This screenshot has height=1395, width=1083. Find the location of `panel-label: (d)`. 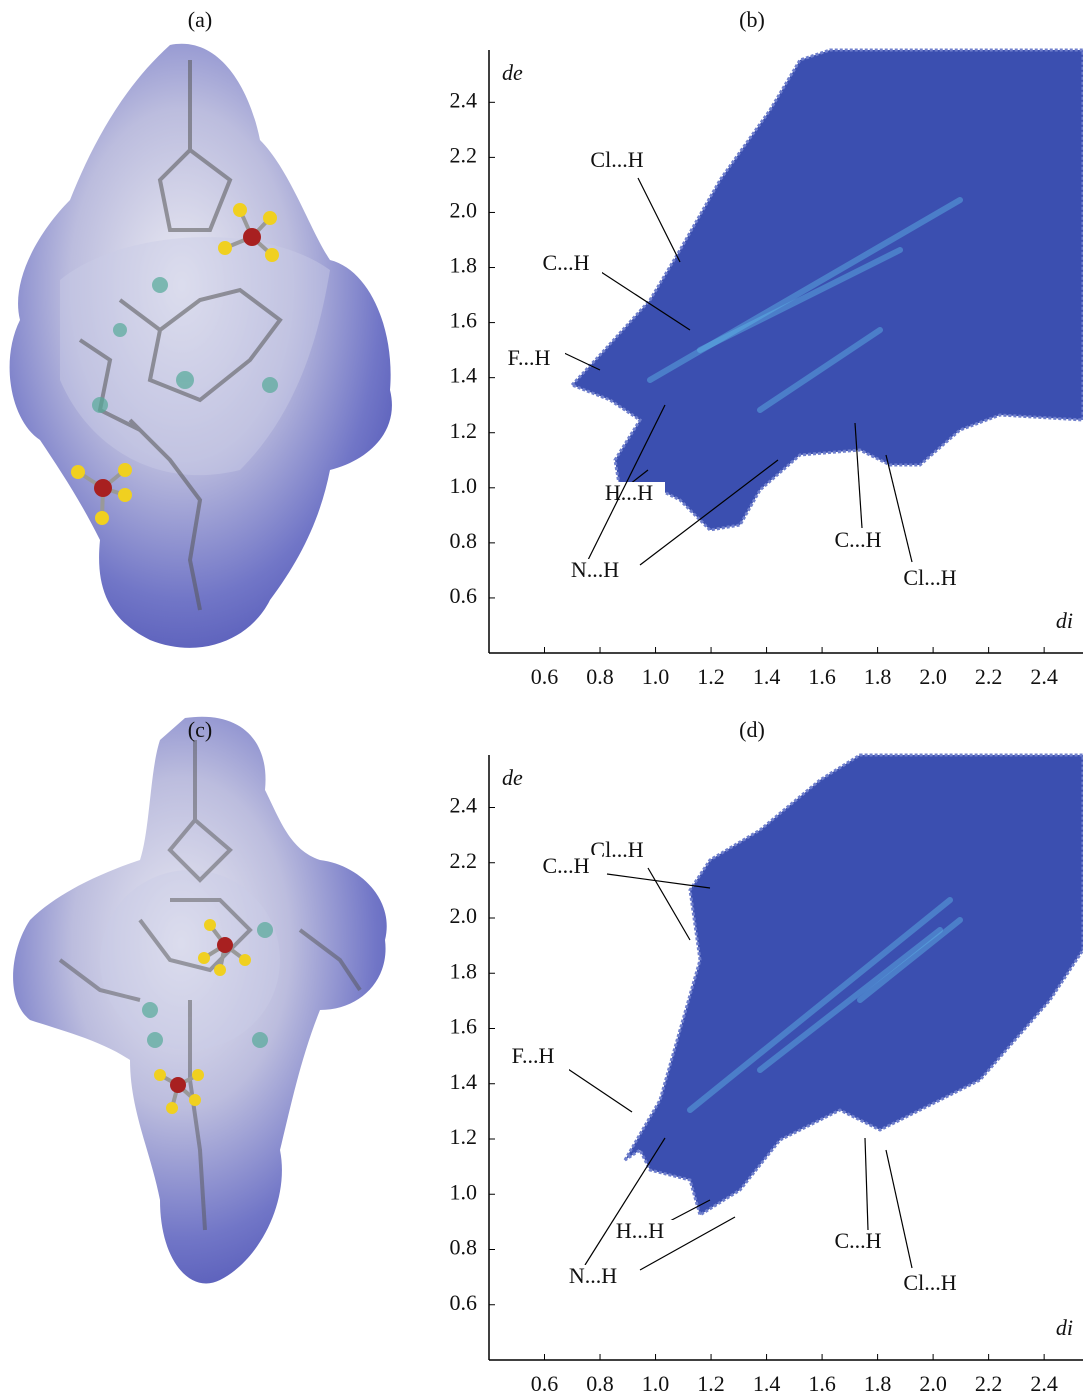

panel-label: (d) is located at coordinates (752, 729).